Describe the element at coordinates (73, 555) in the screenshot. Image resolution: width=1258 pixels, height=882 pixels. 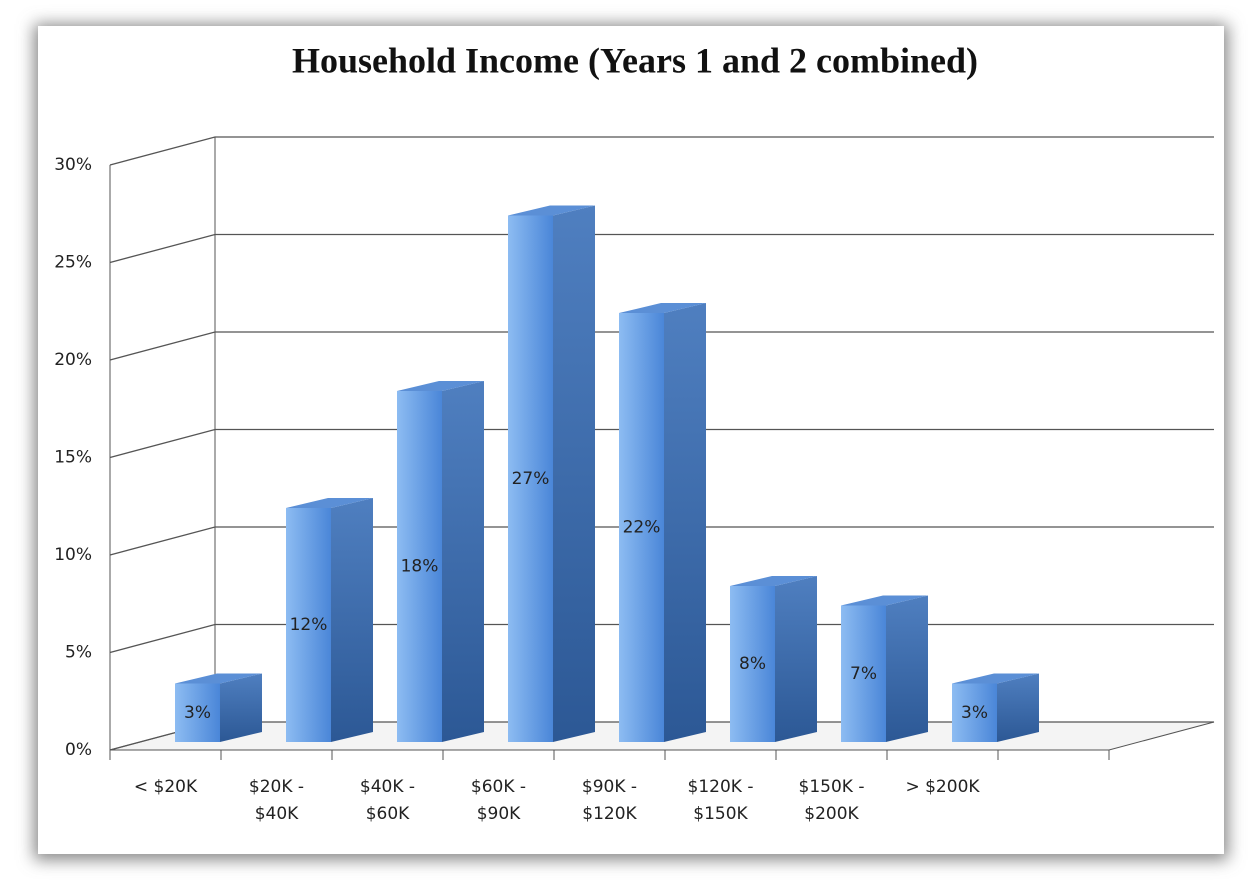
I see `y-tick-label: 10%` at that location.